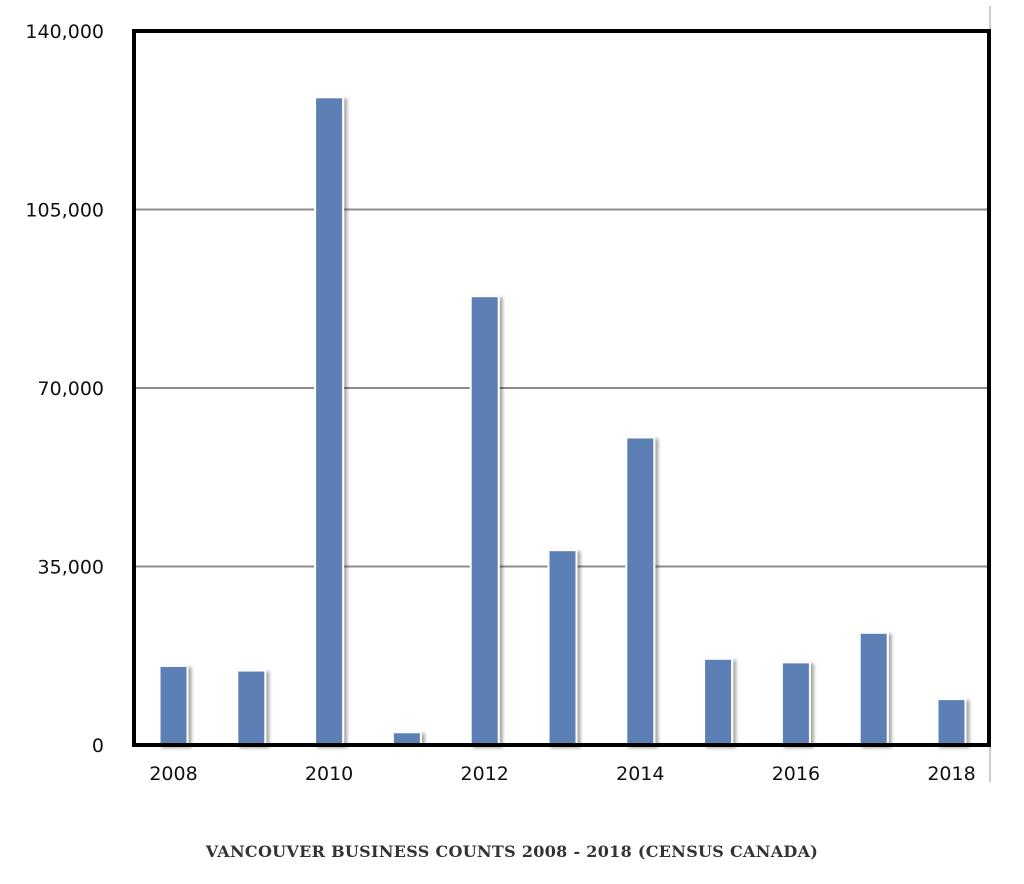  What do you see at coordinates (873, 688) in the screenshot?
I see `bar-2017` at bounding box center [873, 688].